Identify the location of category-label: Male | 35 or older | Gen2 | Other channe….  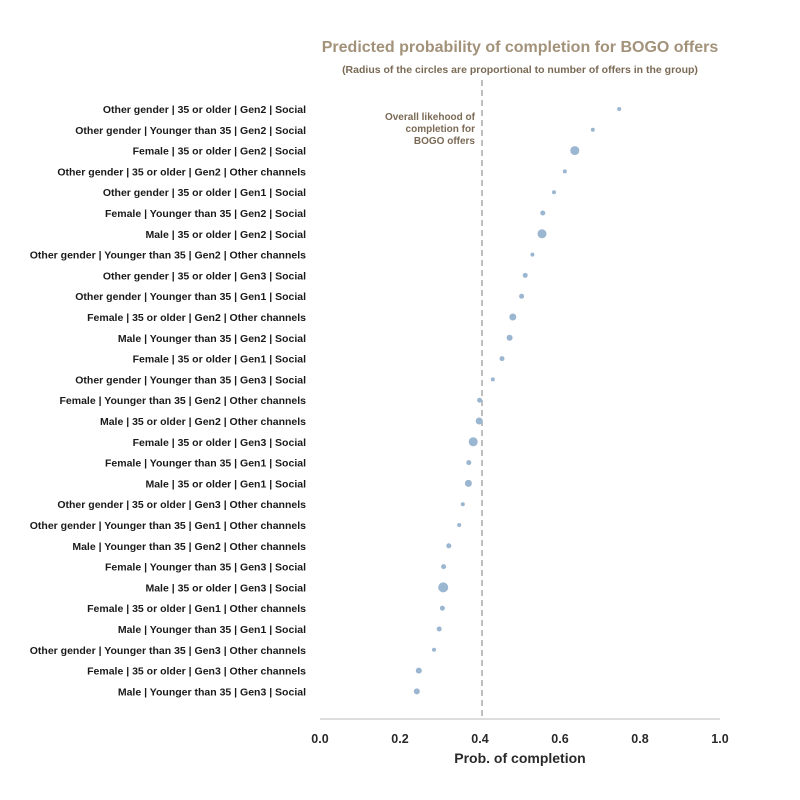
(203, 422).